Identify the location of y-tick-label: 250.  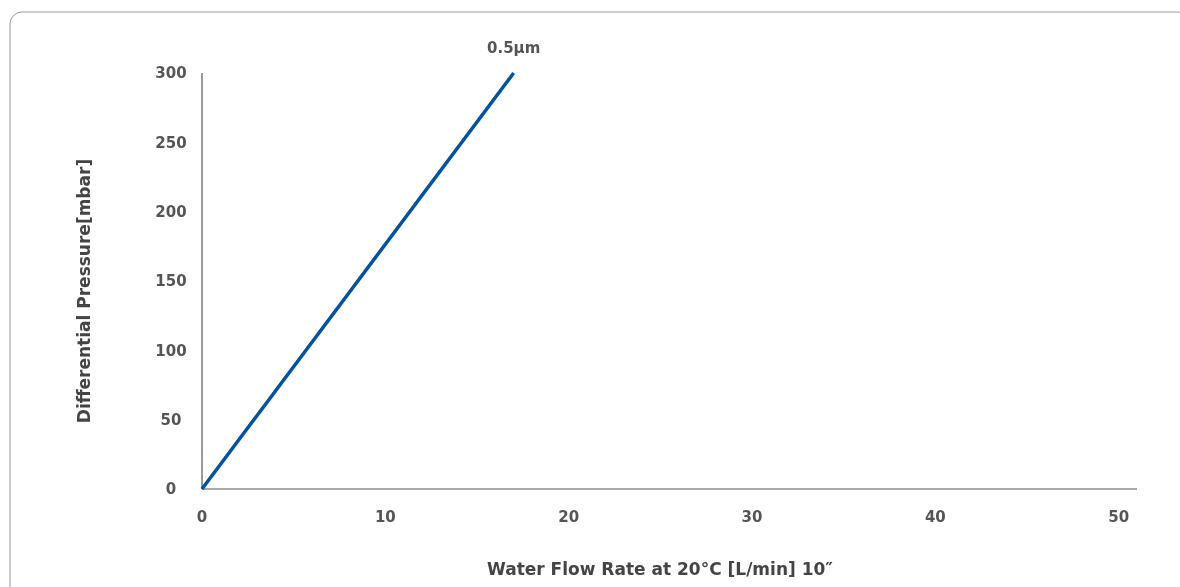
(171, 142).